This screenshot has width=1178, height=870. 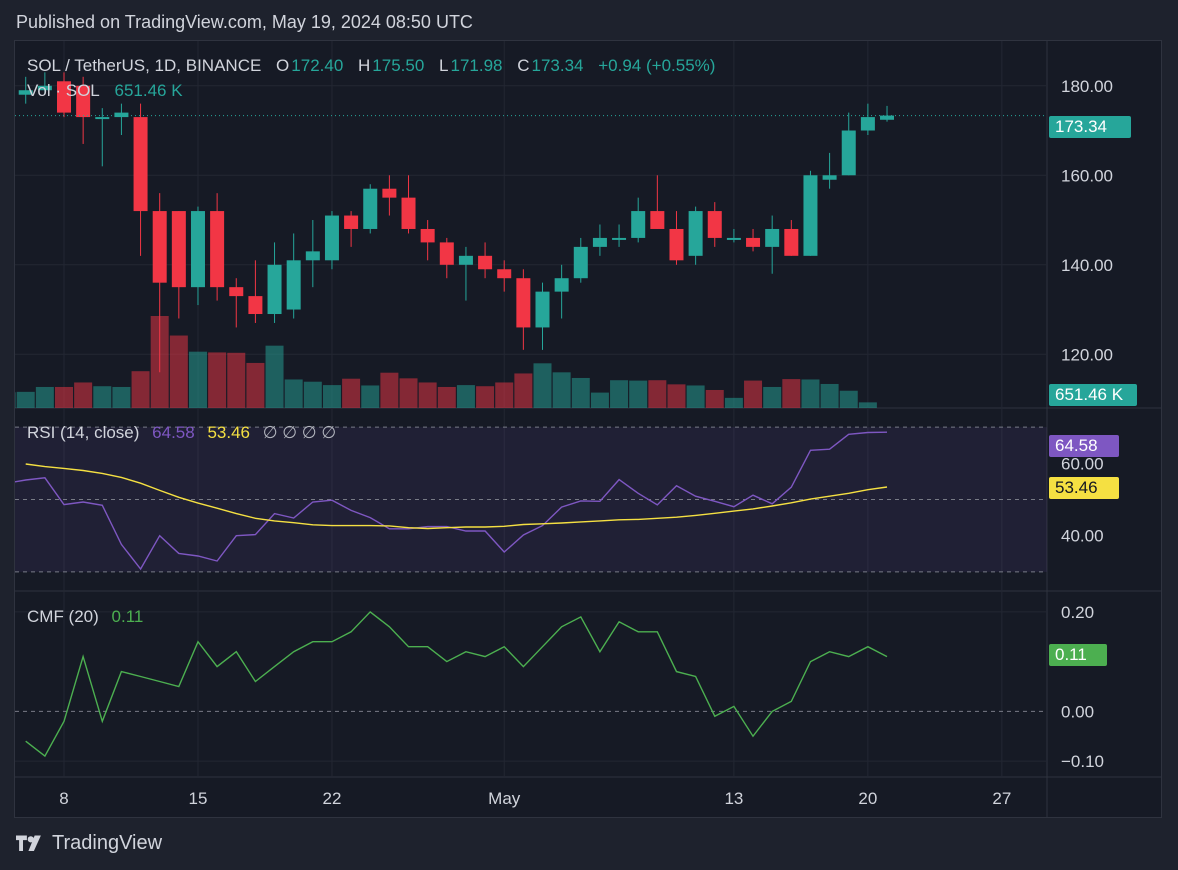 What do you see at coordinates (1077, 612) in the screenshot?
I see `cmf-axis-label: 0.20` at bounding box center [1077, 612].